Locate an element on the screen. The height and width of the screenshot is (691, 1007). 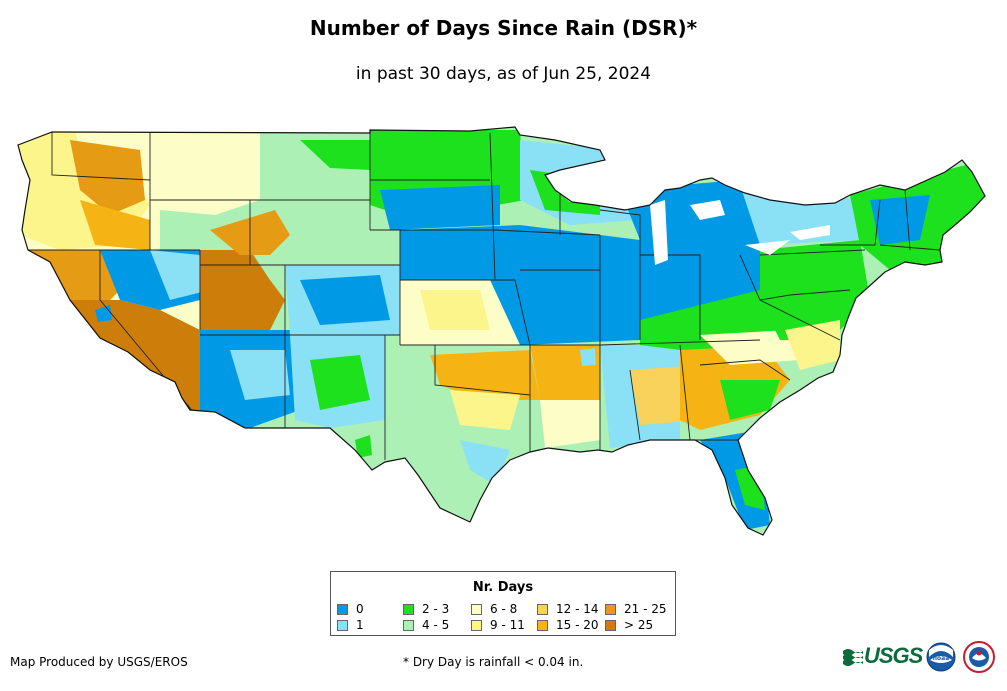
legend-label: 2 - 3 is located at coordinates (436, 609).